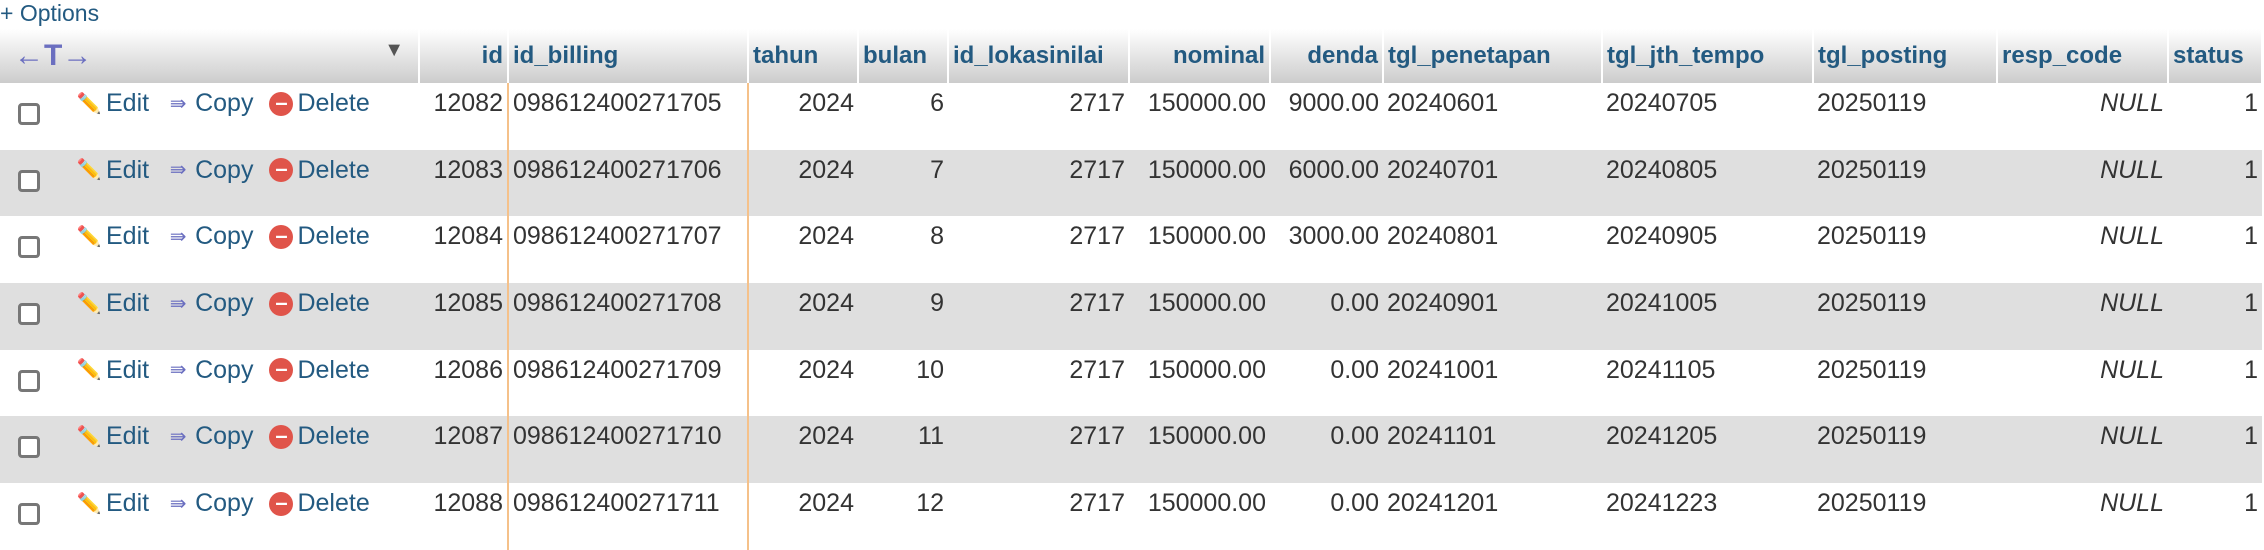 This screenshot has height=550, width=2264. What do you see at coordinates (903, 450) in the screenshot?
I see `cell-bulan: 11` at bounding box center [903, 450].